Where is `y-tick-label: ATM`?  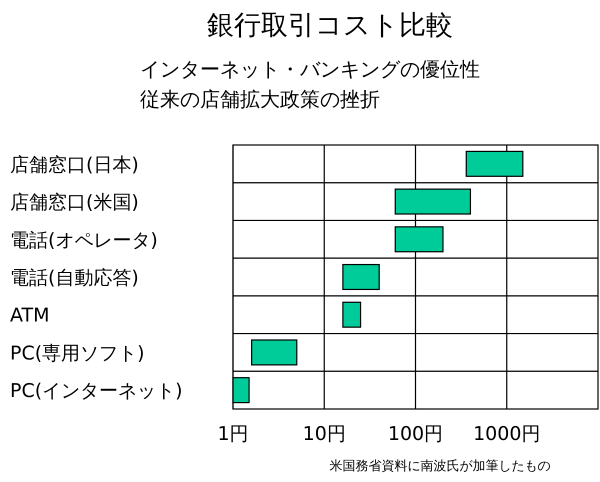
y-tick-label: ATM is located at coordinates (30, 315).